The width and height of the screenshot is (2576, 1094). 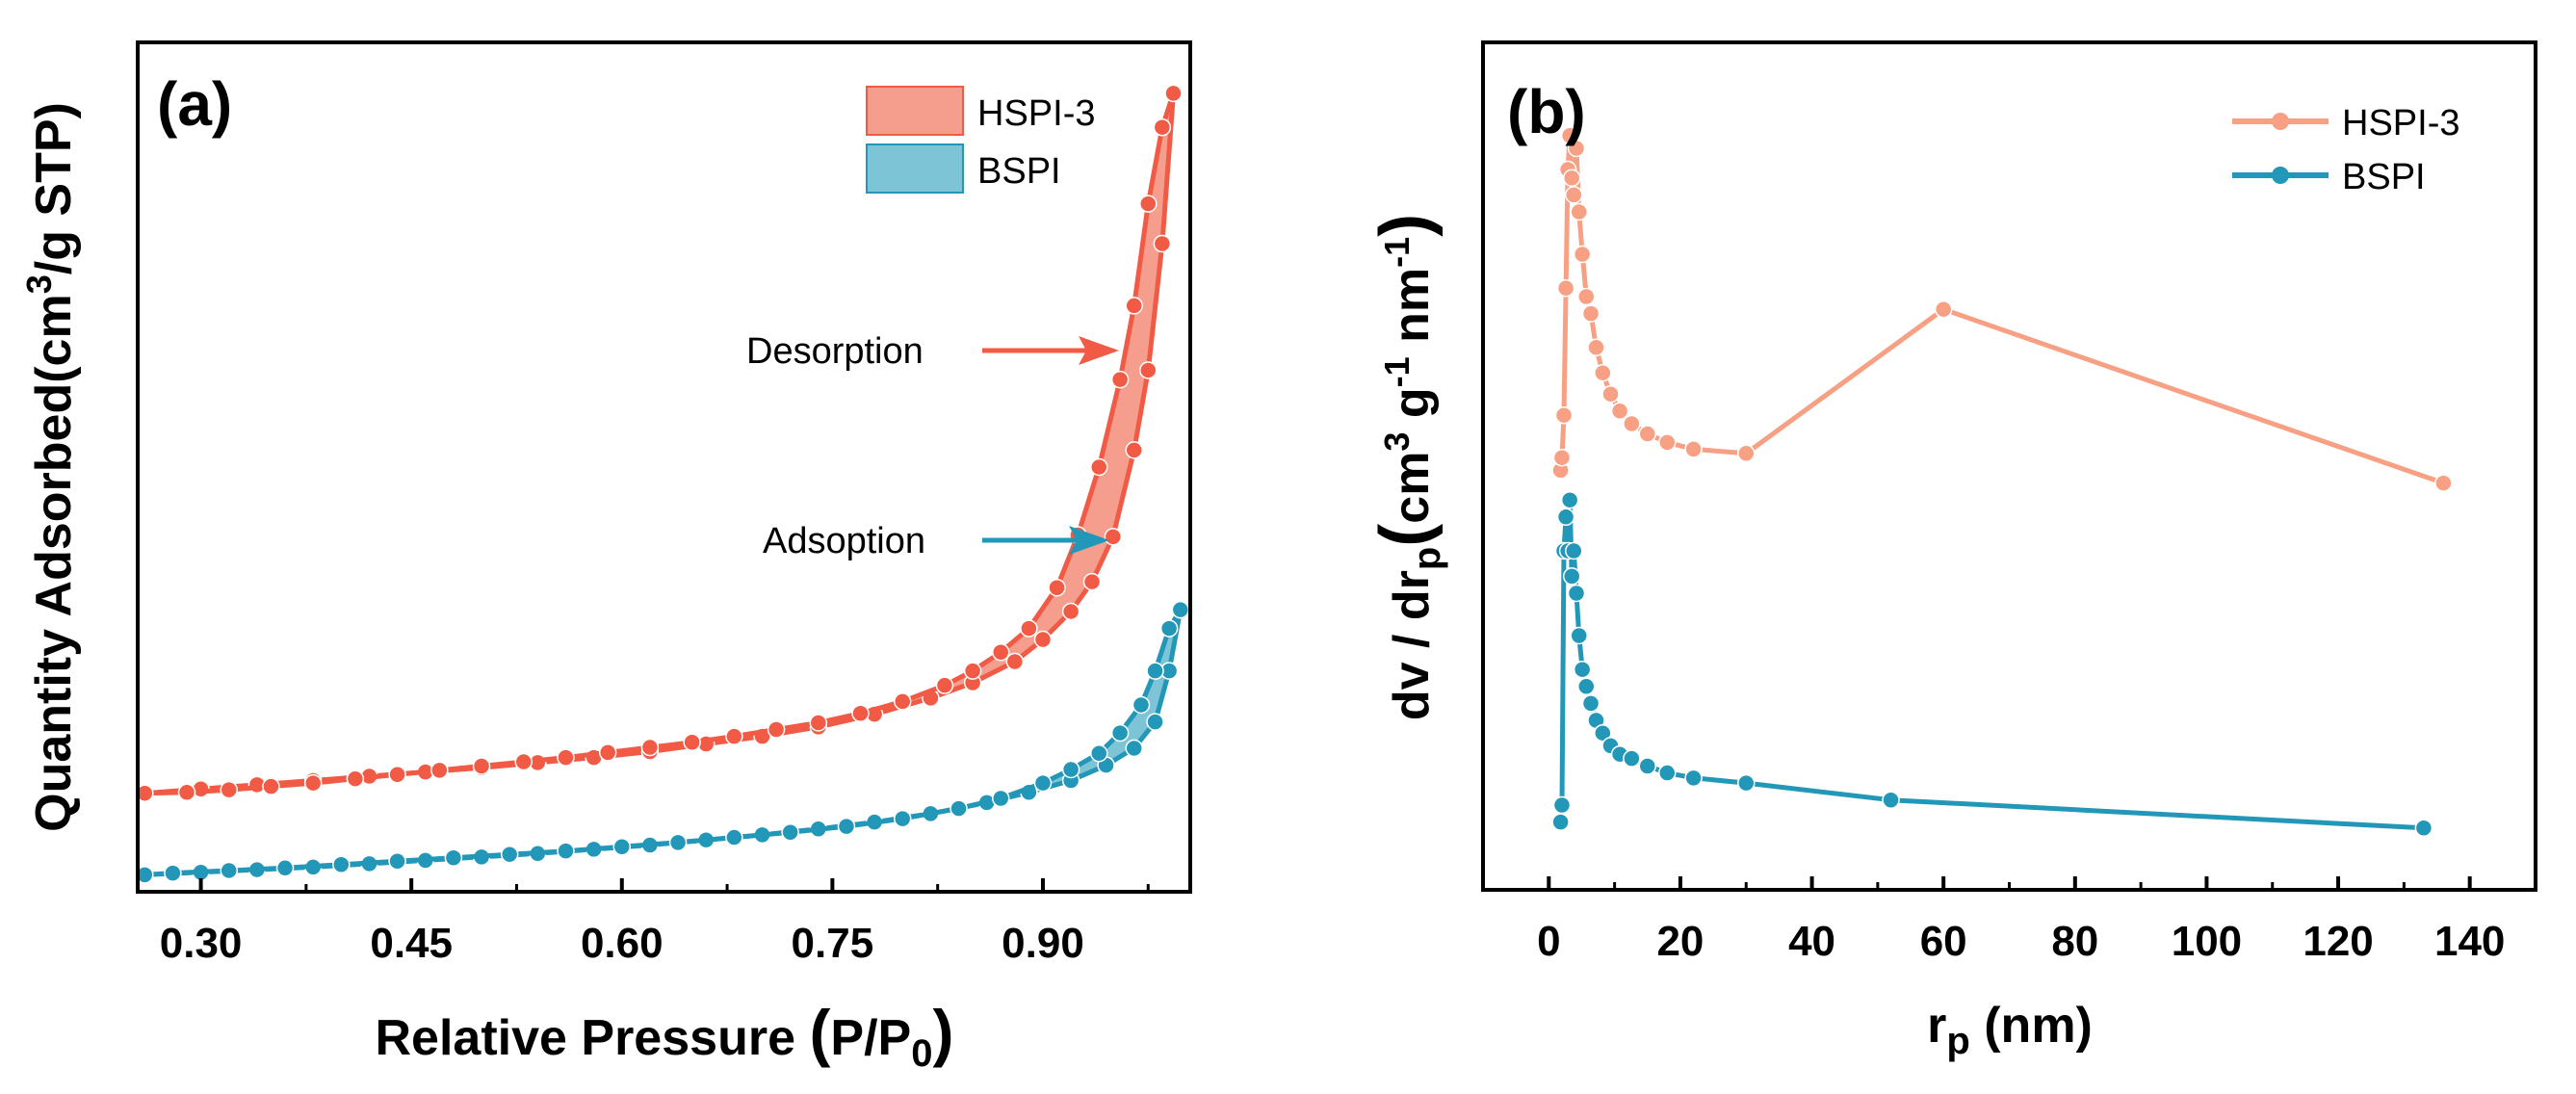 What do you see at coordinates (622, 943) in the screenshot?
I see `x-tick-label: 0.60` at bounding box center [622, 943].